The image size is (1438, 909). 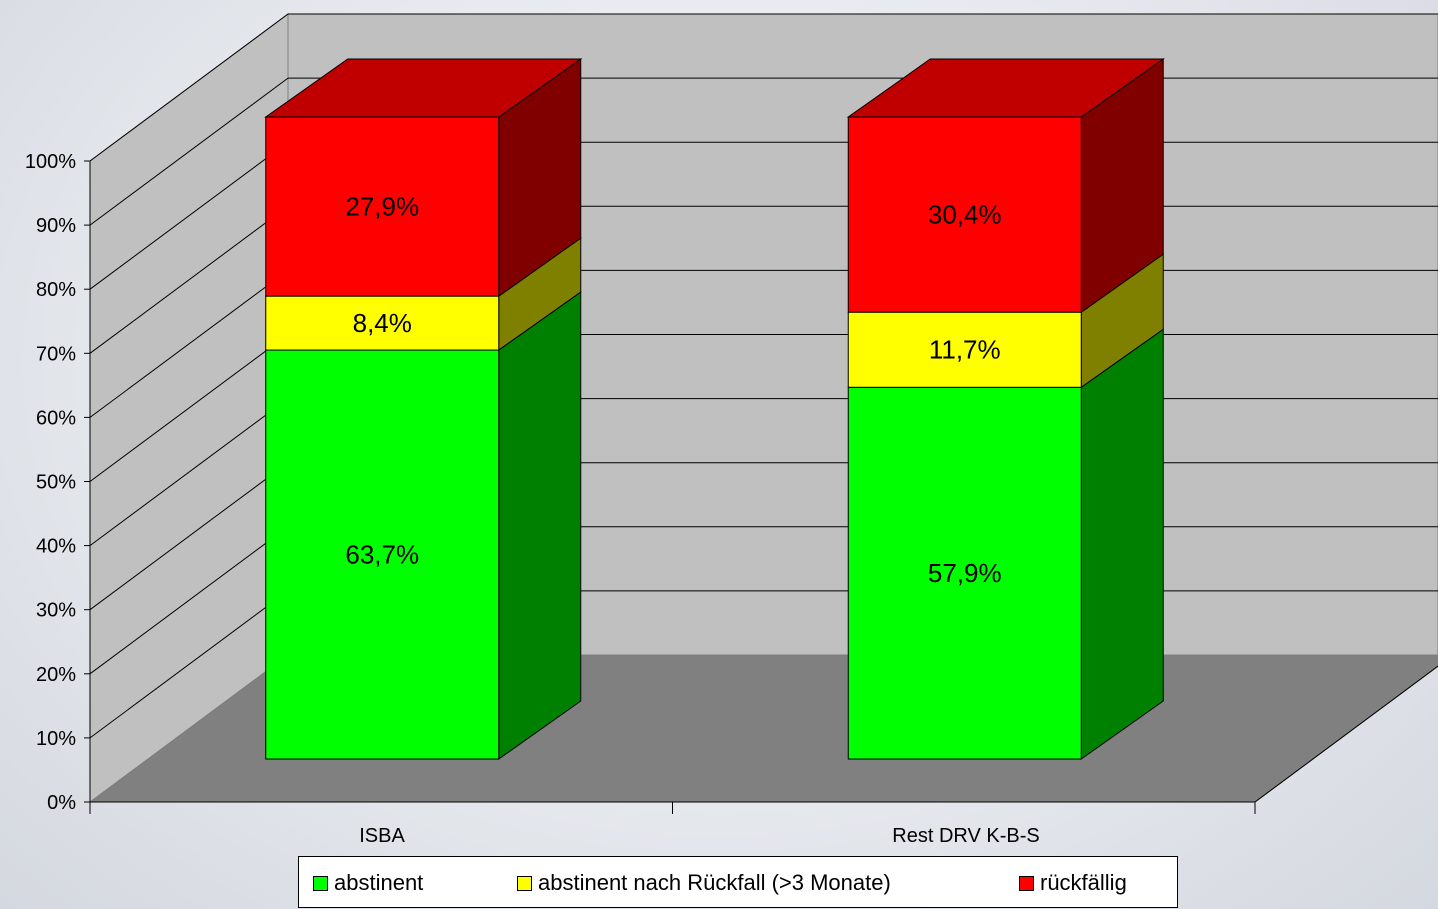 I want to click on y-tick-label: 50%, so click(x=56, y=483).